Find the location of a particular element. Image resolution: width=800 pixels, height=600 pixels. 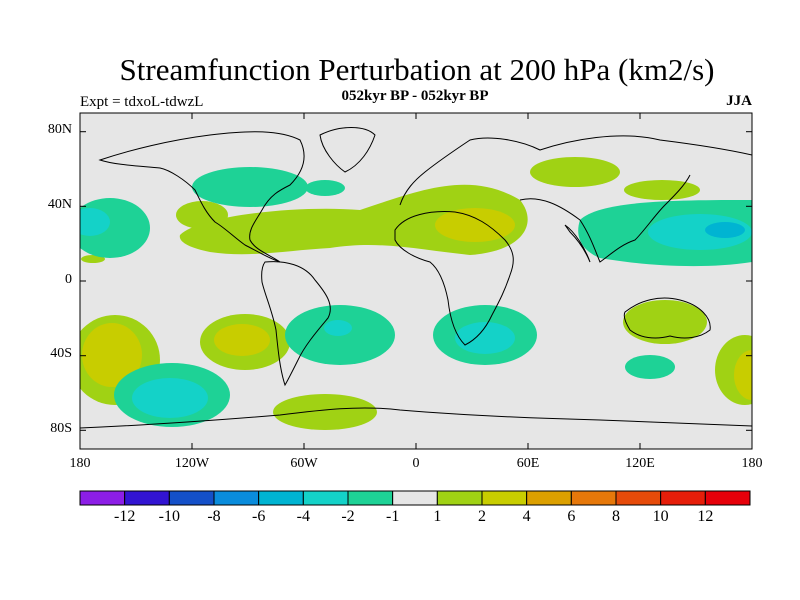

coastline-antarctica is located at coordinates (416, 418).